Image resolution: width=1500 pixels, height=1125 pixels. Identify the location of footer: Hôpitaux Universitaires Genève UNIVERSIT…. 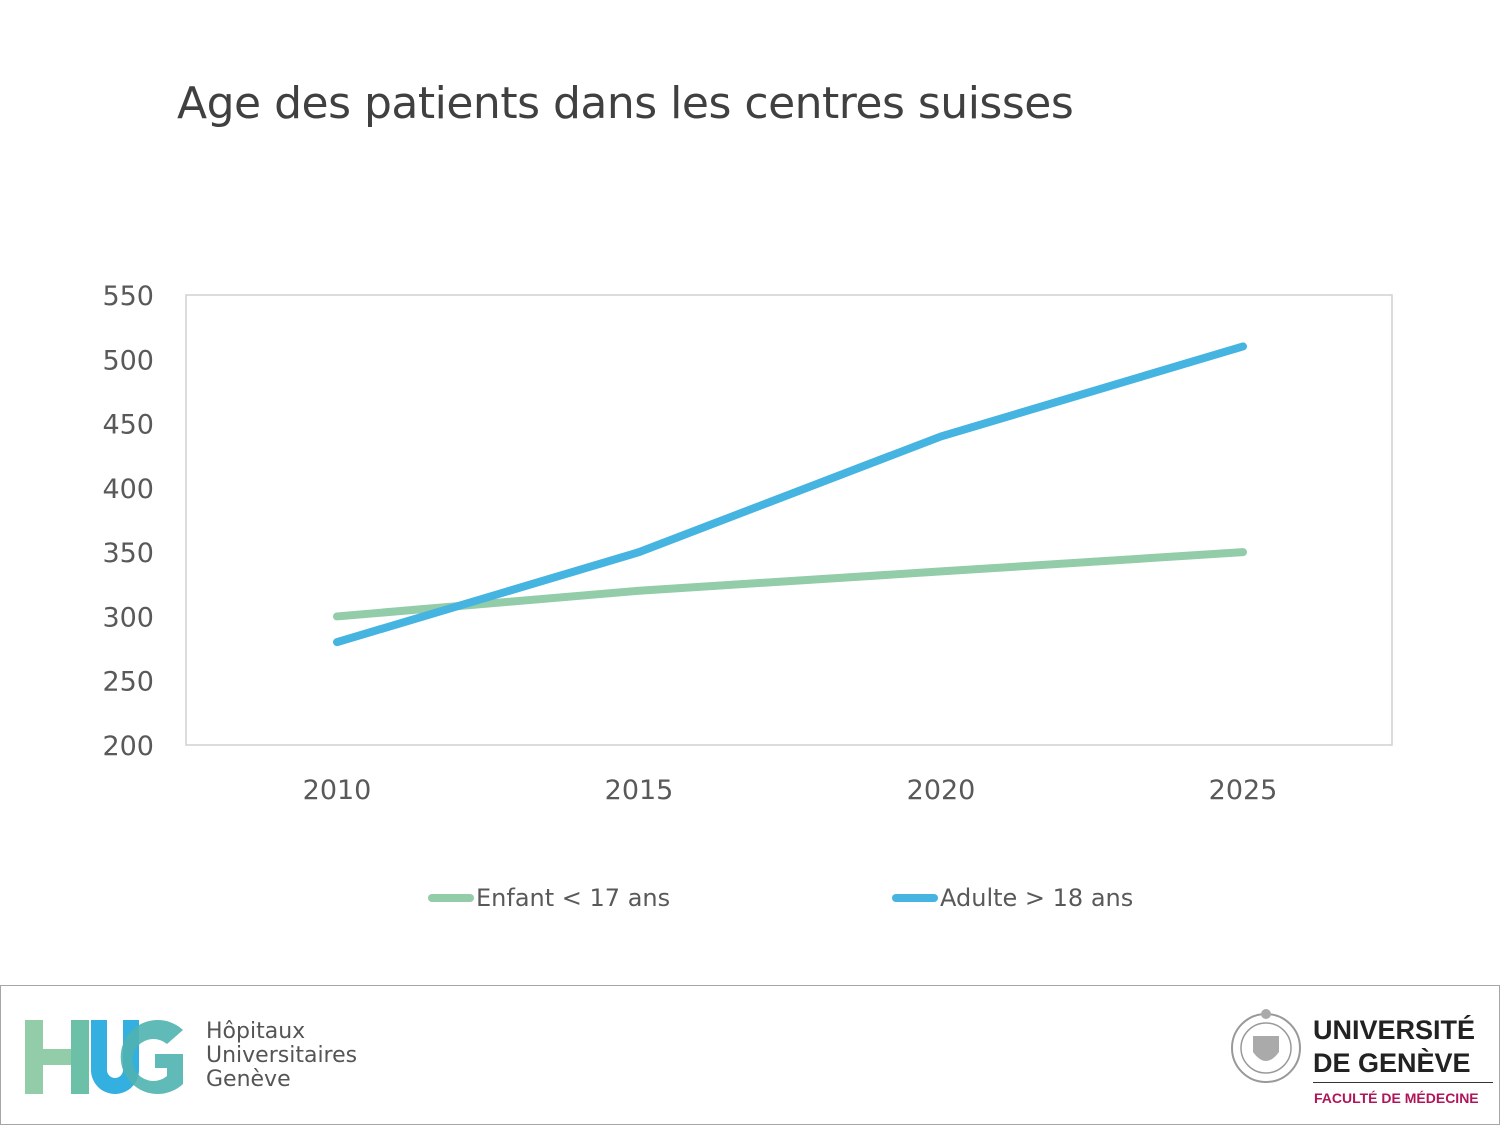
(750, 1055).